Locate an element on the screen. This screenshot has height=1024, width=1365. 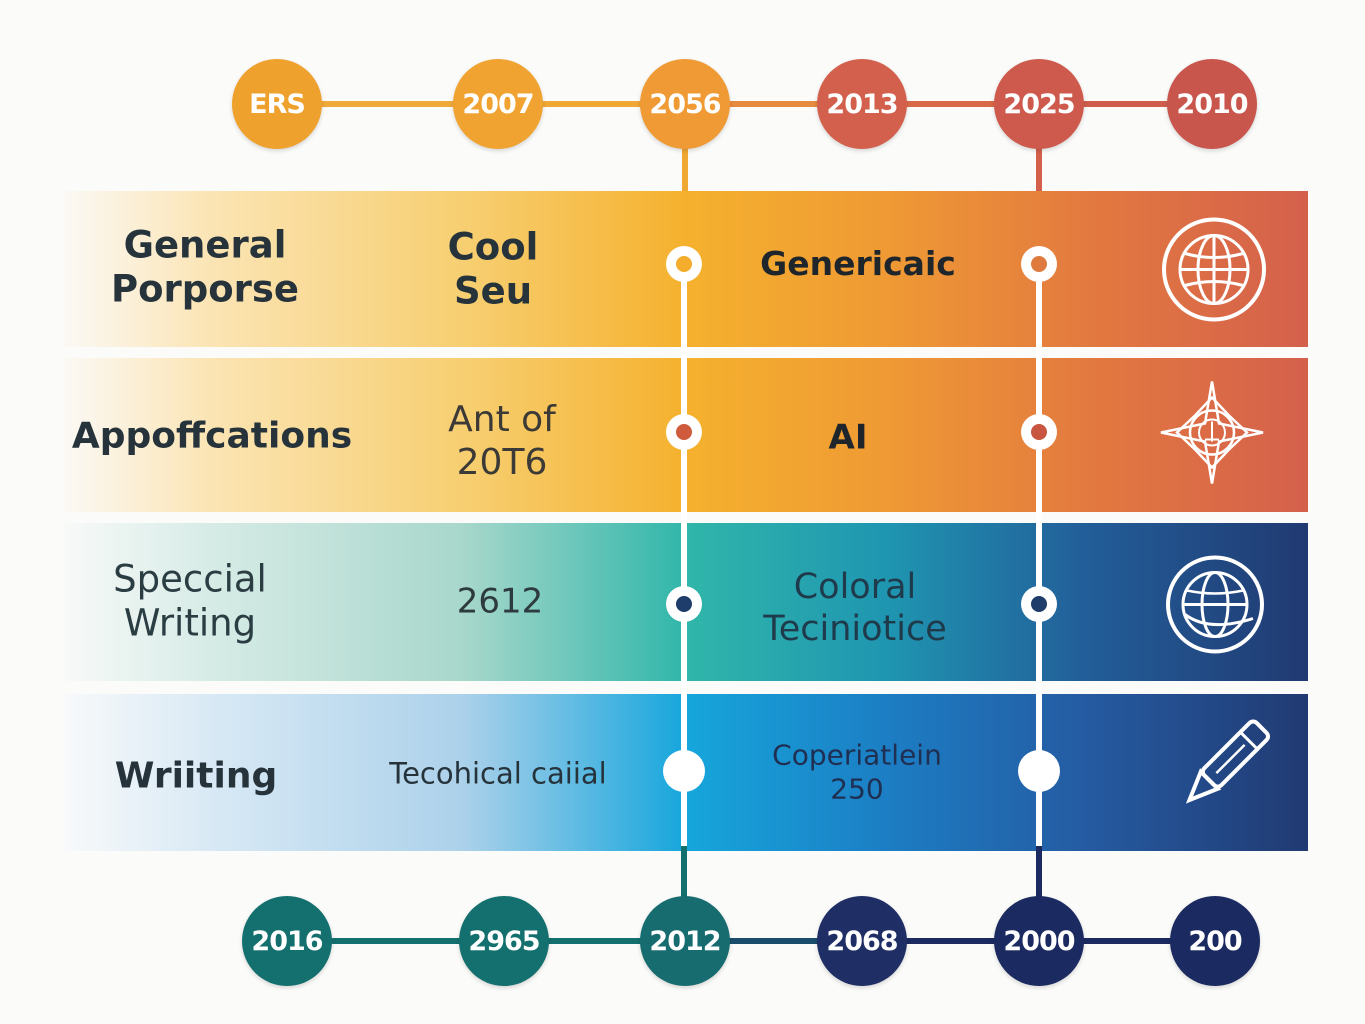
row-2-col3: AI is located at coordinates (848, 437).